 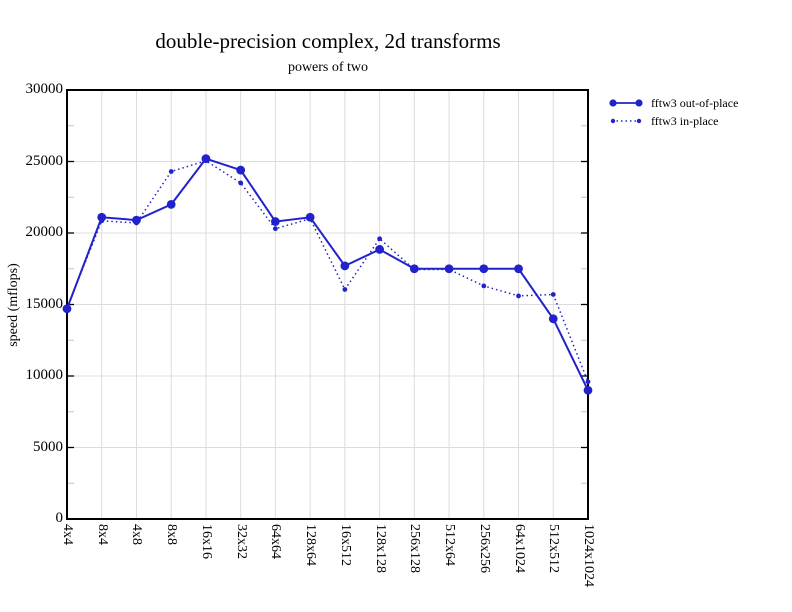 I want to click on x-tick-label: 512x64, so click(x=450, y=545).